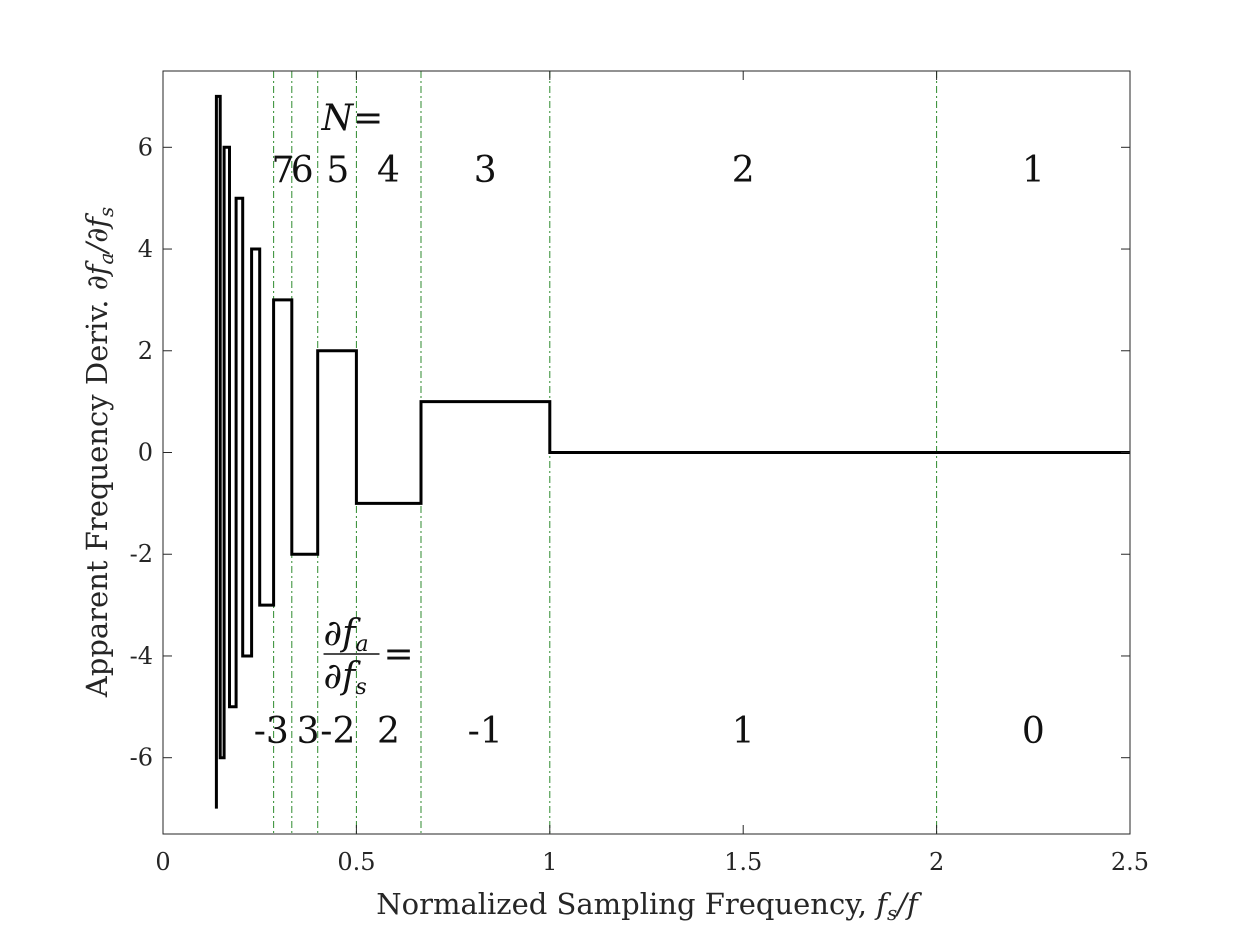 The image size is (1250, 938). Describe the element at coordinates (743, 170) in the screenshot. I see `n-label: 2` at that location.